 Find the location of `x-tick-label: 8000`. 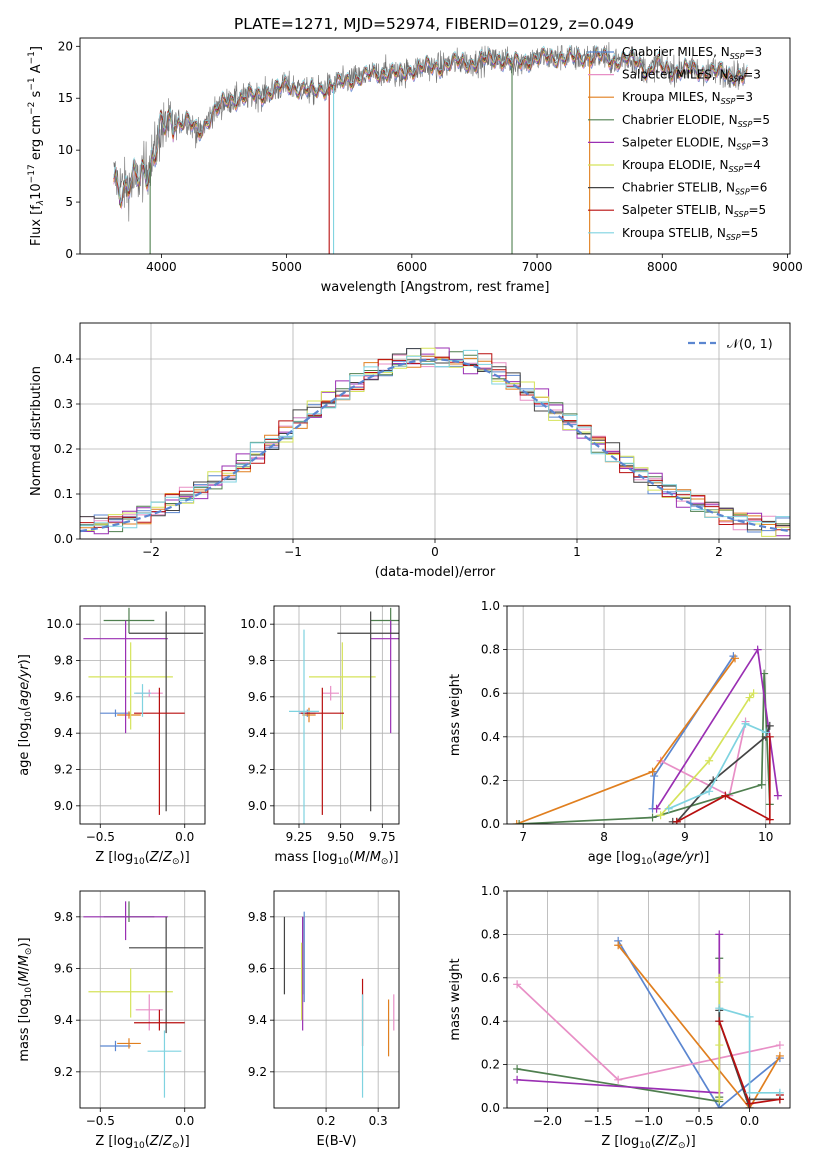

x-tick-label: 8000 is located at coordinates (662, 267).